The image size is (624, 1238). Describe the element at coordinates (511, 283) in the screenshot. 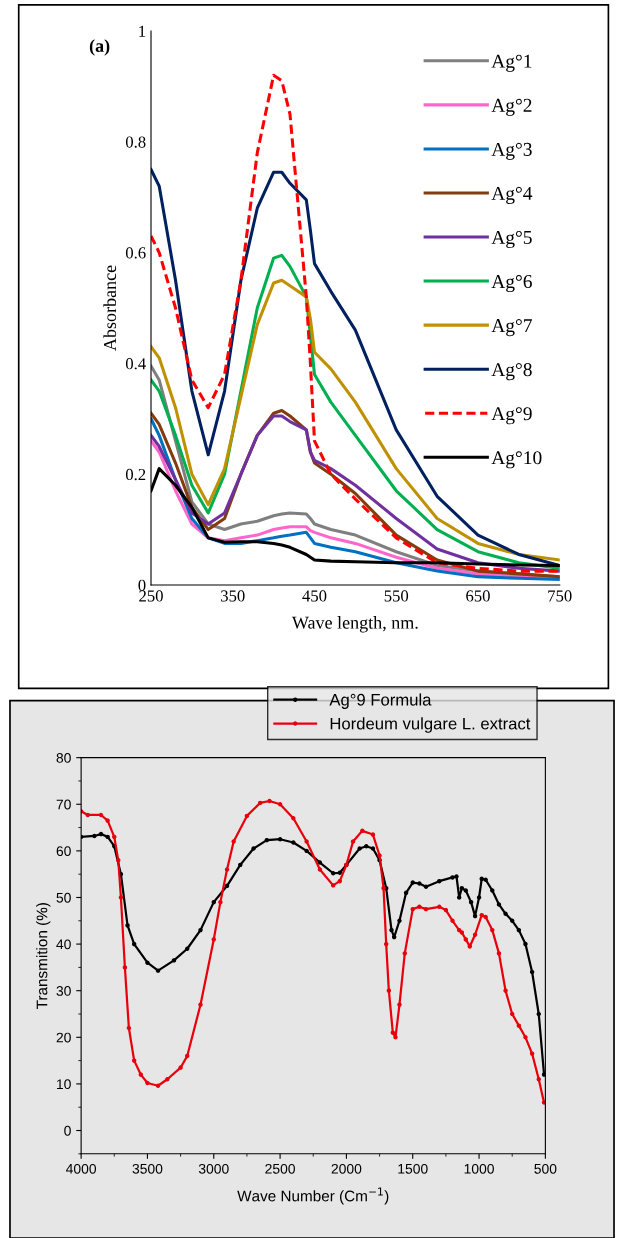

I see `legend-label: Ag°6` at that location.